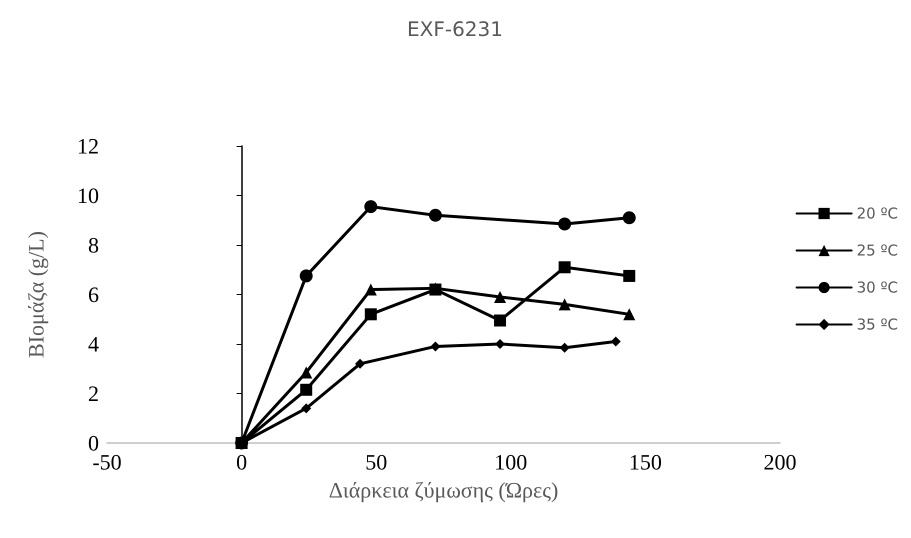 This screenshot has width=911, height=538. I want to click on x-tick-label: 50, so click(376, 462).